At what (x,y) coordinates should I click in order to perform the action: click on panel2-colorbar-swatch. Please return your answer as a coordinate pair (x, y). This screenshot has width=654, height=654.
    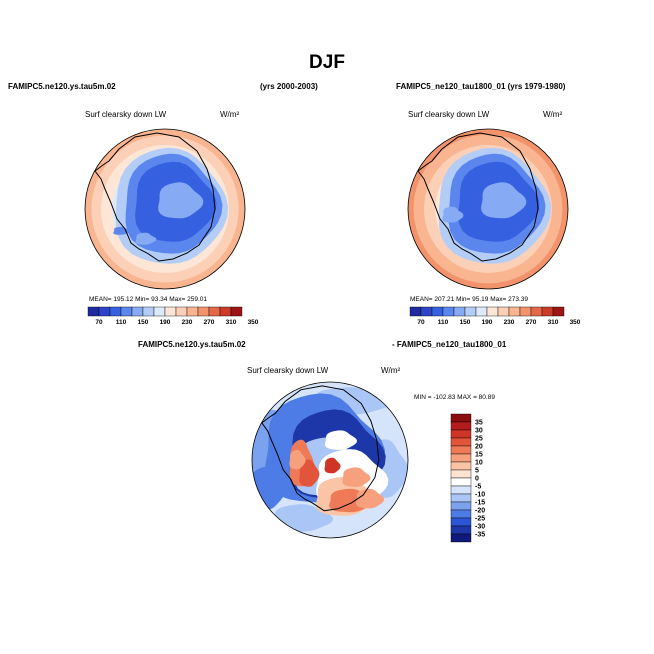
    Looking at the image, I should click on (558, 311).